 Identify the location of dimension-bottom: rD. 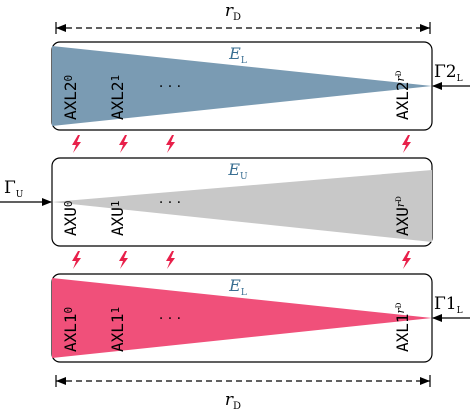
(243, 393).